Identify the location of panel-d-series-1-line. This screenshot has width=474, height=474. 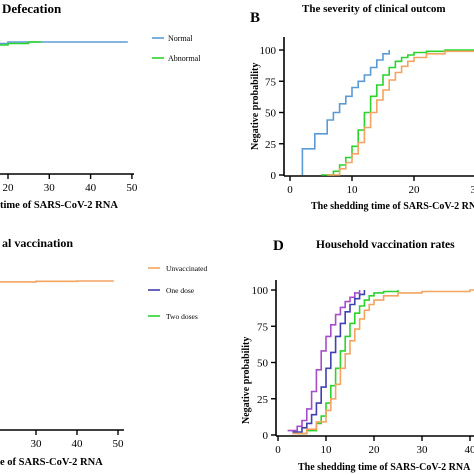
(324, 361).